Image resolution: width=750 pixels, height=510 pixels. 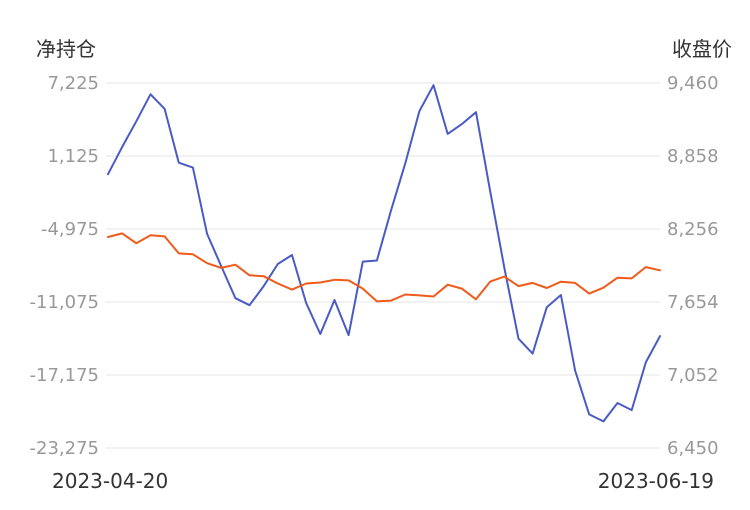 I want to click on right-tick-label: 7,654, so click(x=693, y=302).